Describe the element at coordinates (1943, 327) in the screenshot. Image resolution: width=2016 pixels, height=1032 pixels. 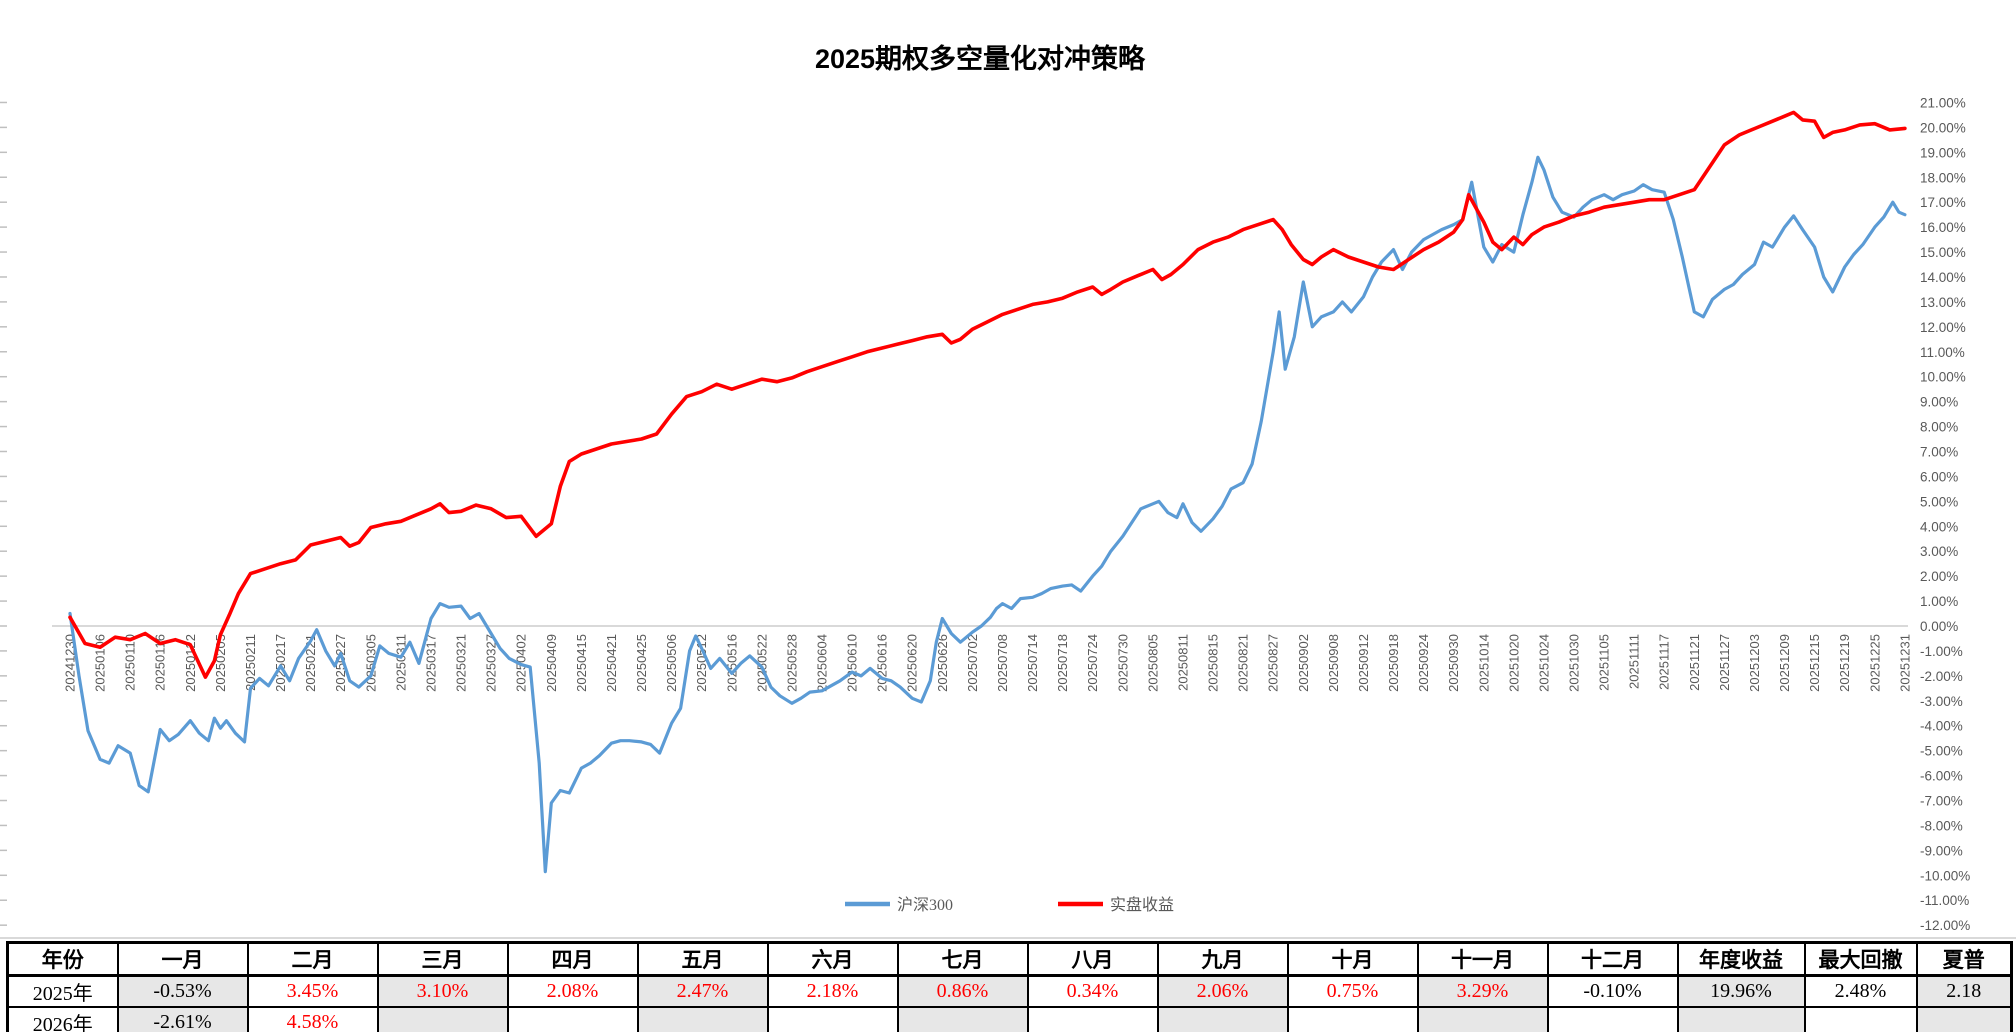
I see `y-axis-label: 12.00%` at that location.